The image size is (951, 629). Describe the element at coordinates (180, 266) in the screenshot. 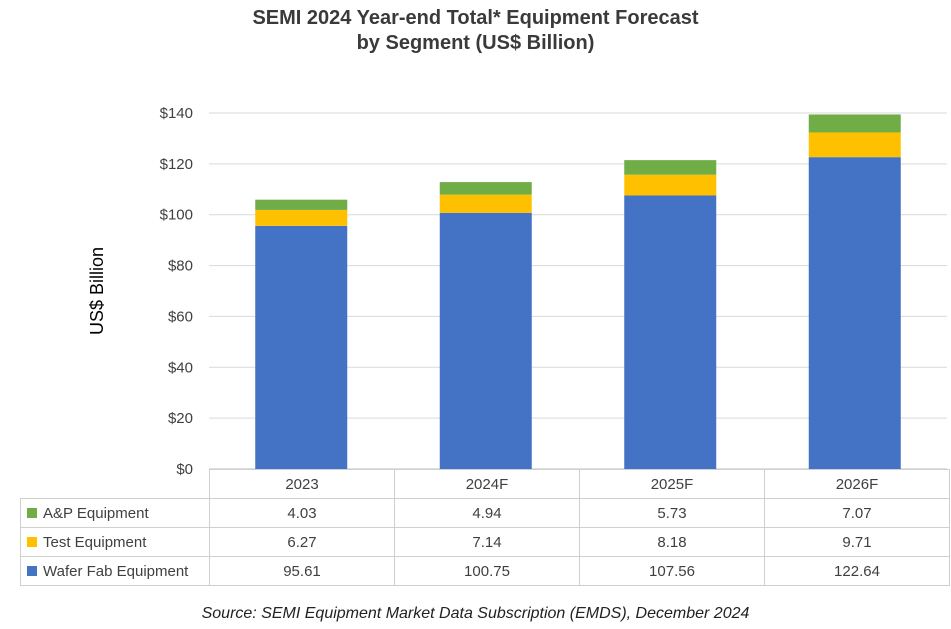

I see `y-tick-label: $80` at that location.